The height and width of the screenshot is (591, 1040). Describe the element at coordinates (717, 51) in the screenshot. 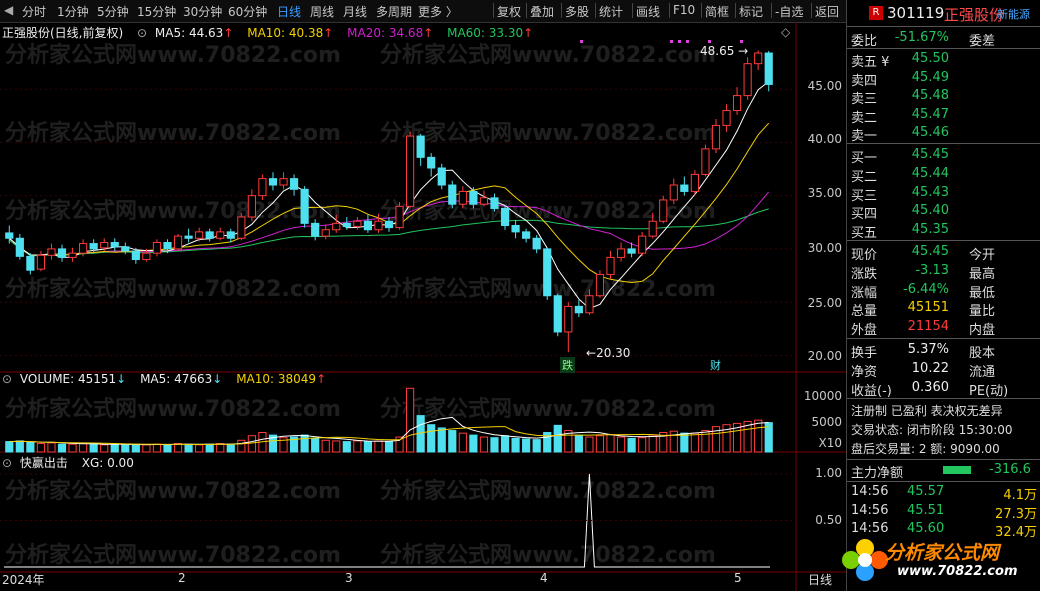

I see `high-value: 48.65` at that location.